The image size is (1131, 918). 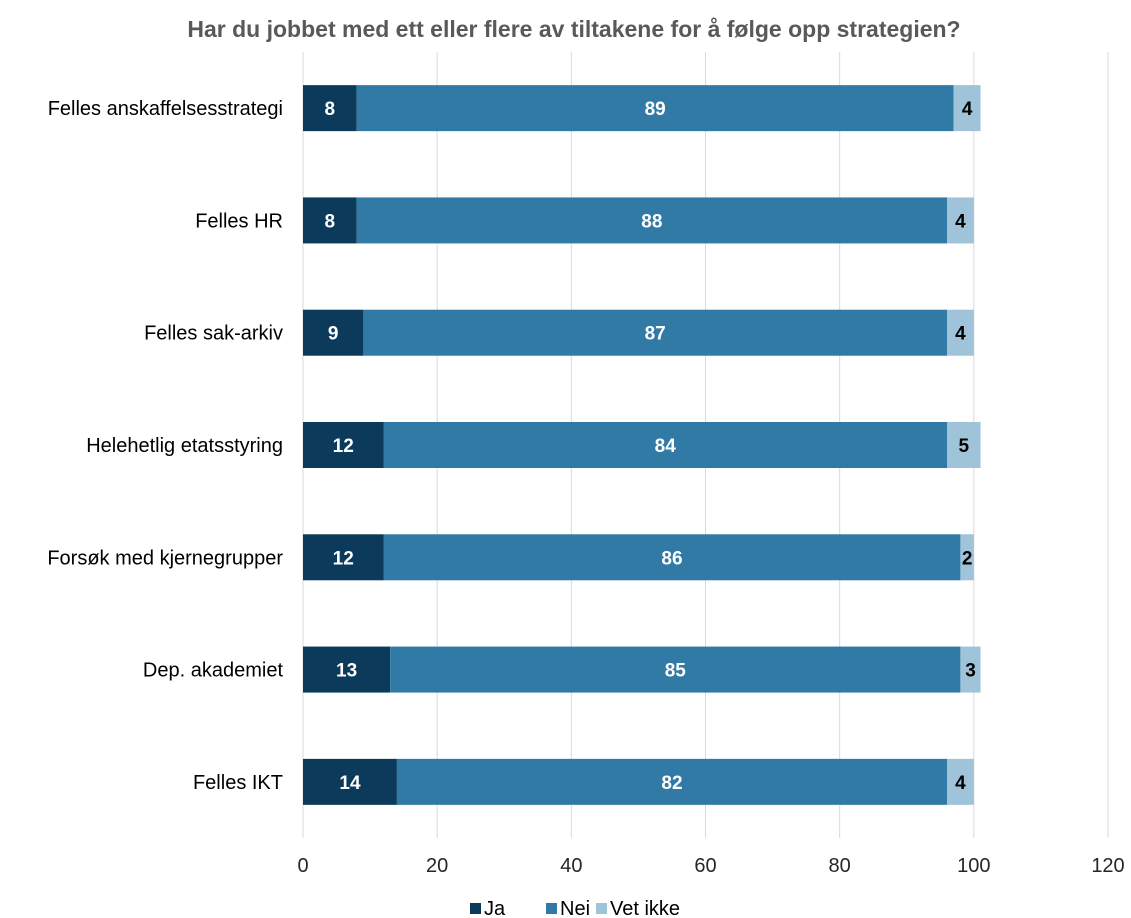 I want to click on data-label: 5, so click(x=963, y=446).